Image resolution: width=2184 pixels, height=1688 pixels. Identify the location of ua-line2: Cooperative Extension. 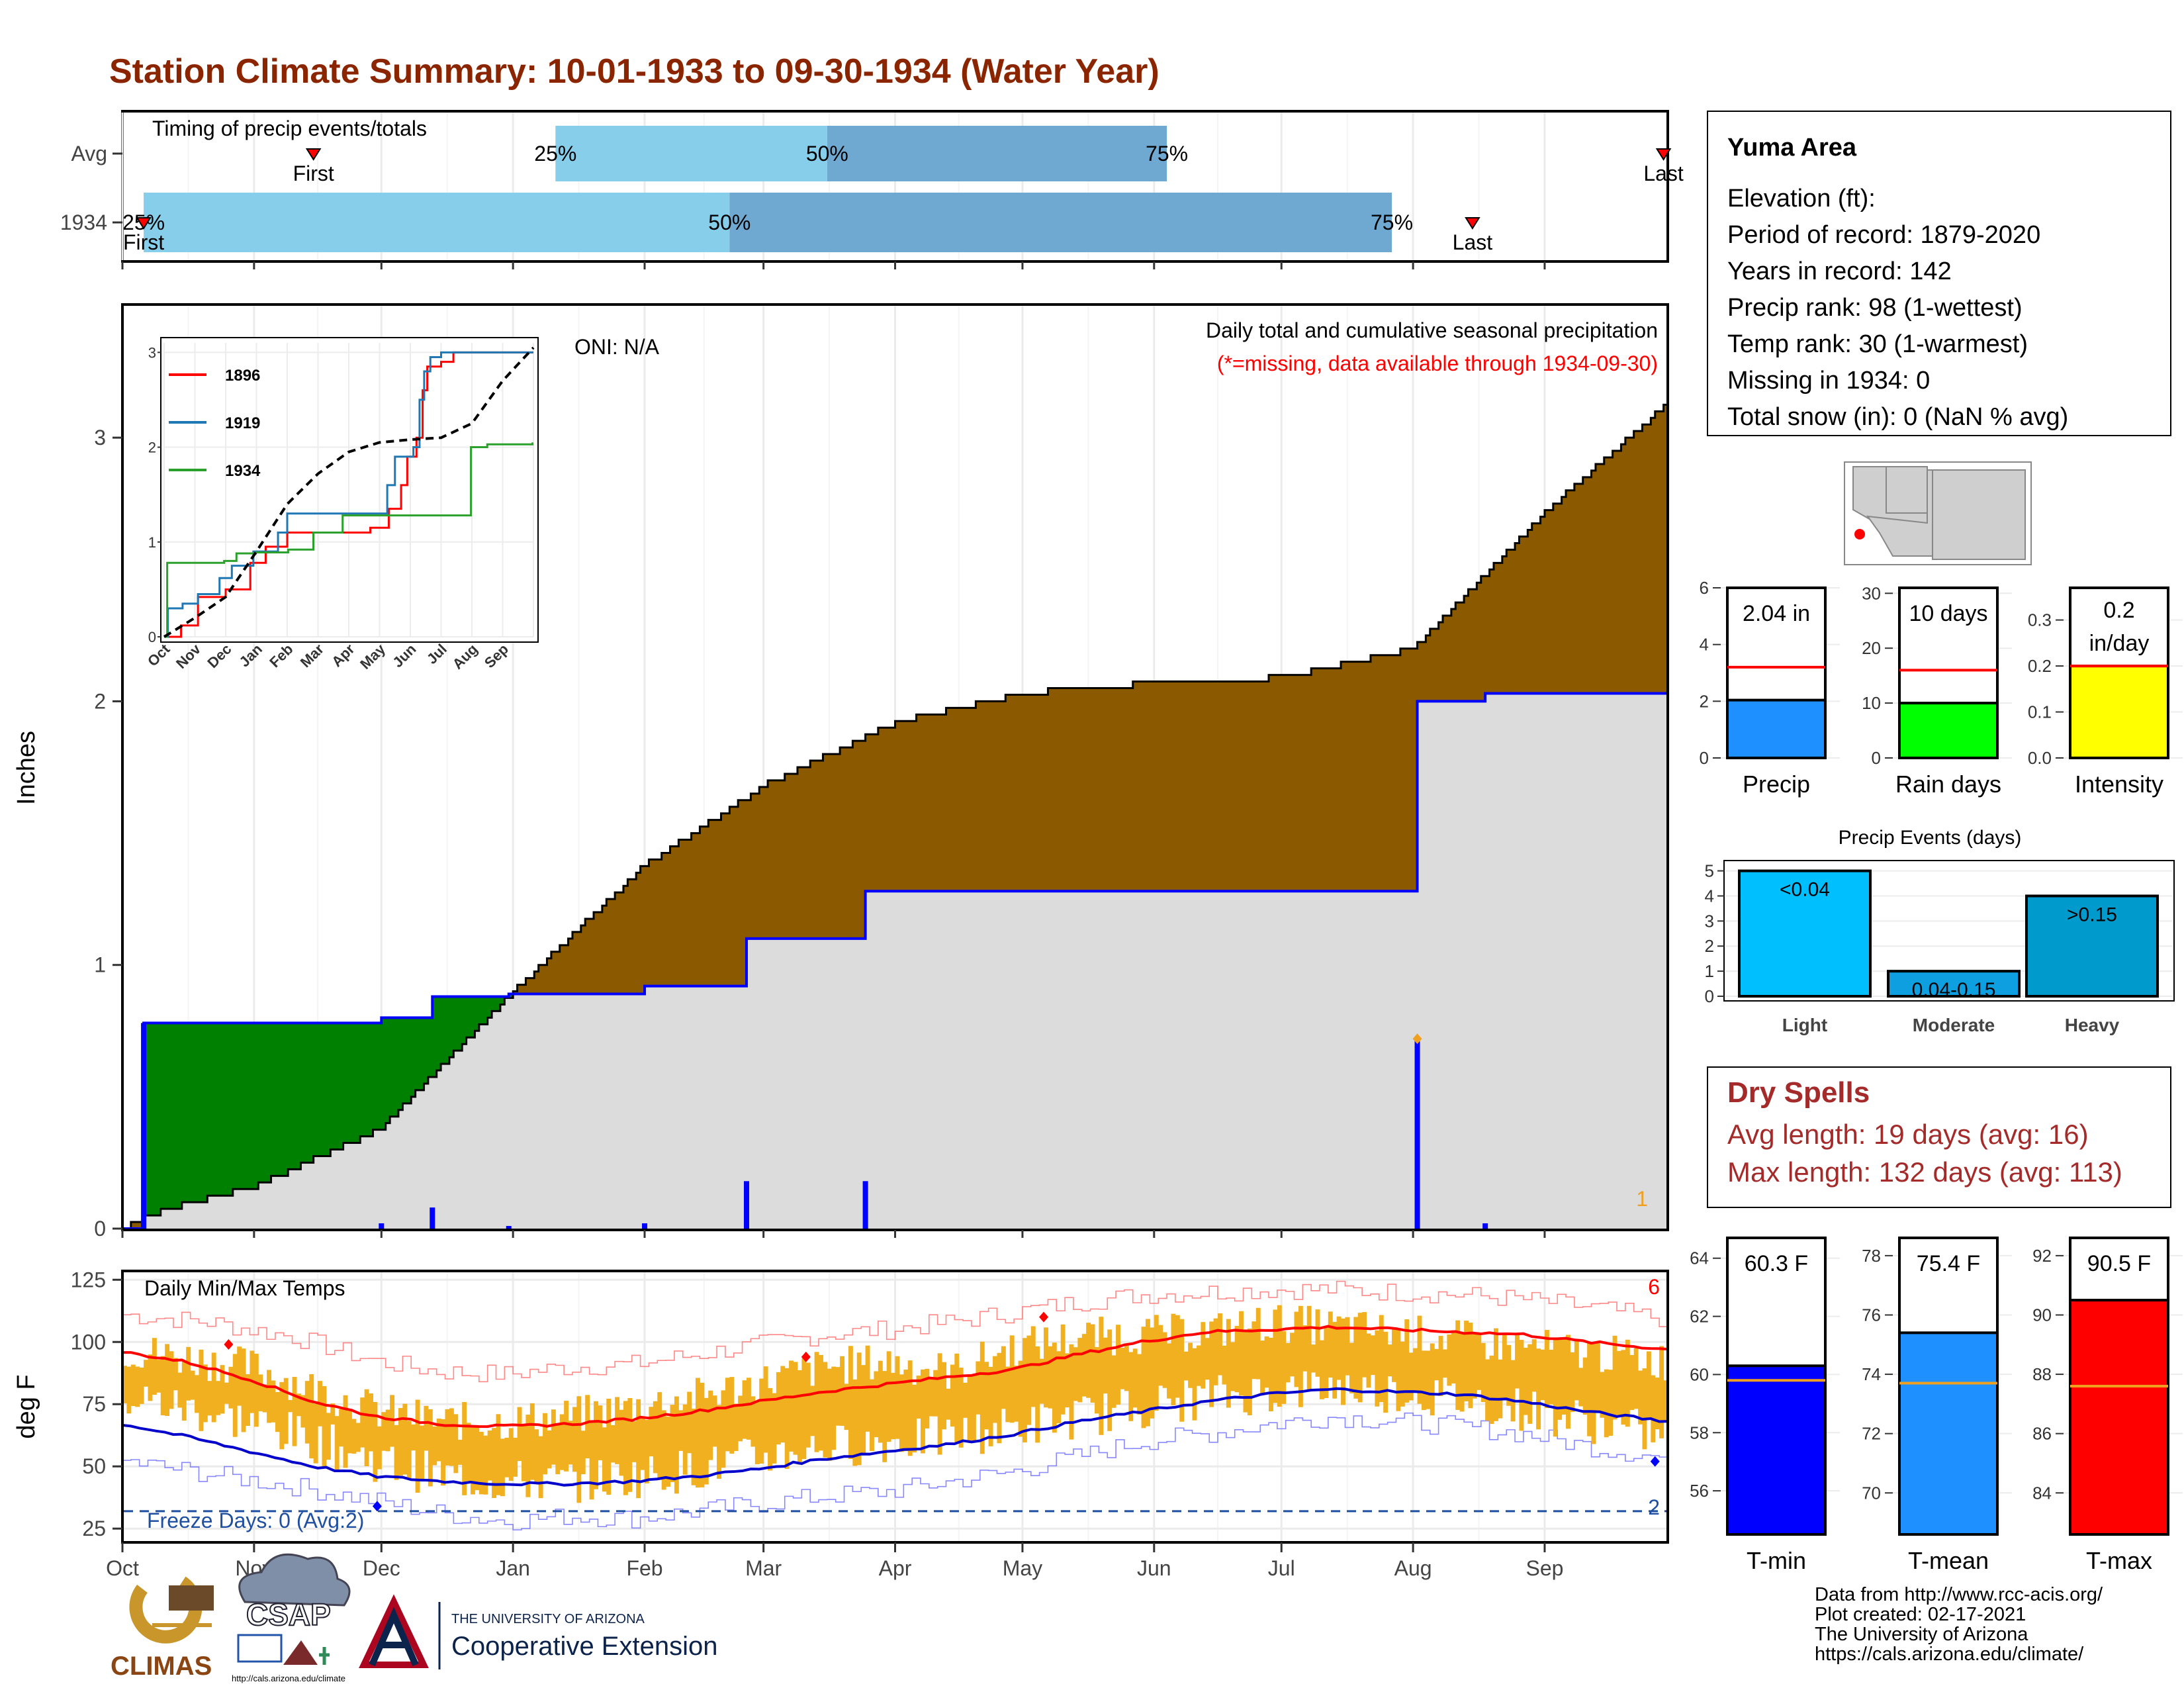
(584, 1646).